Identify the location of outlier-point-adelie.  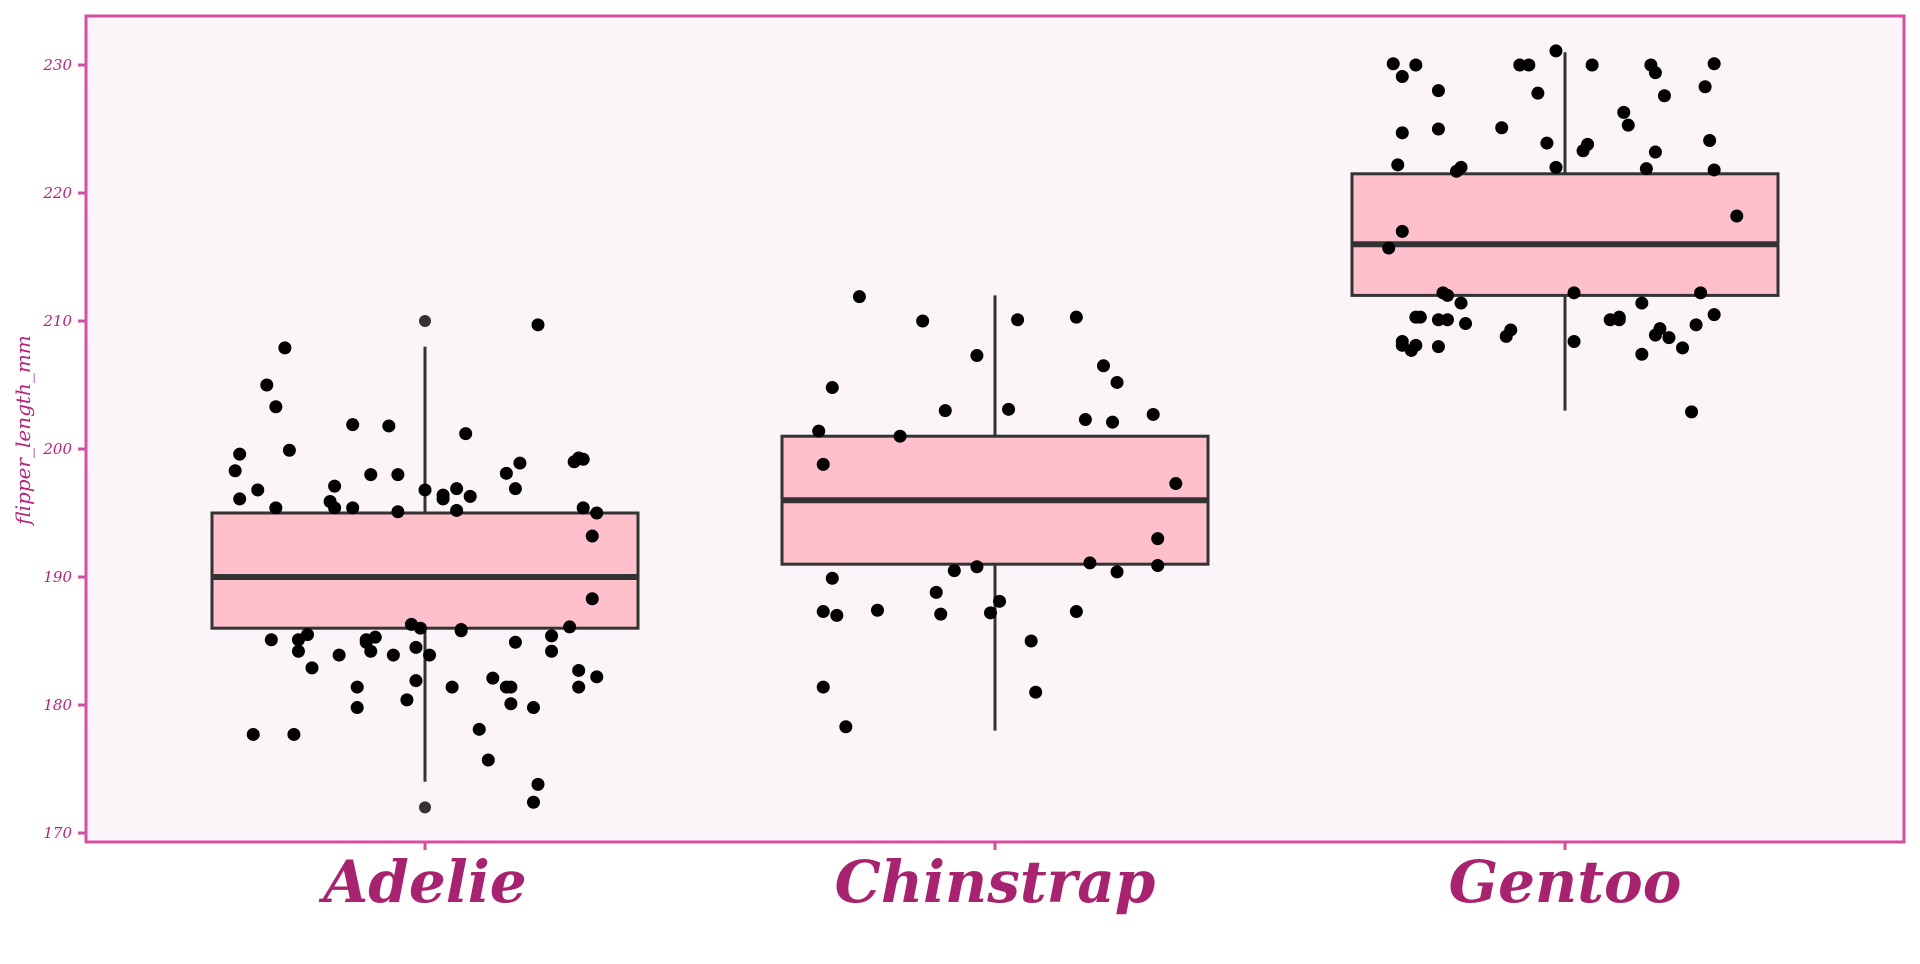
(425, 321).